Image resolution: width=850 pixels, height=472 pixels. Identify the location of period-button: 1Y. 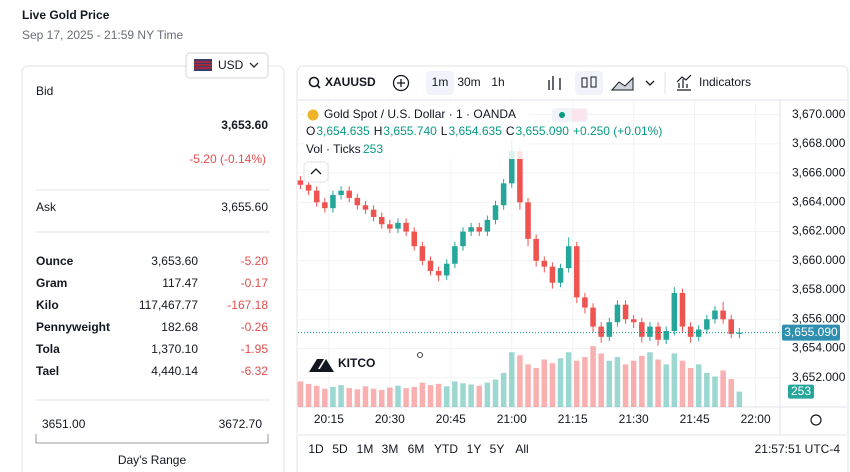
(474, 449).